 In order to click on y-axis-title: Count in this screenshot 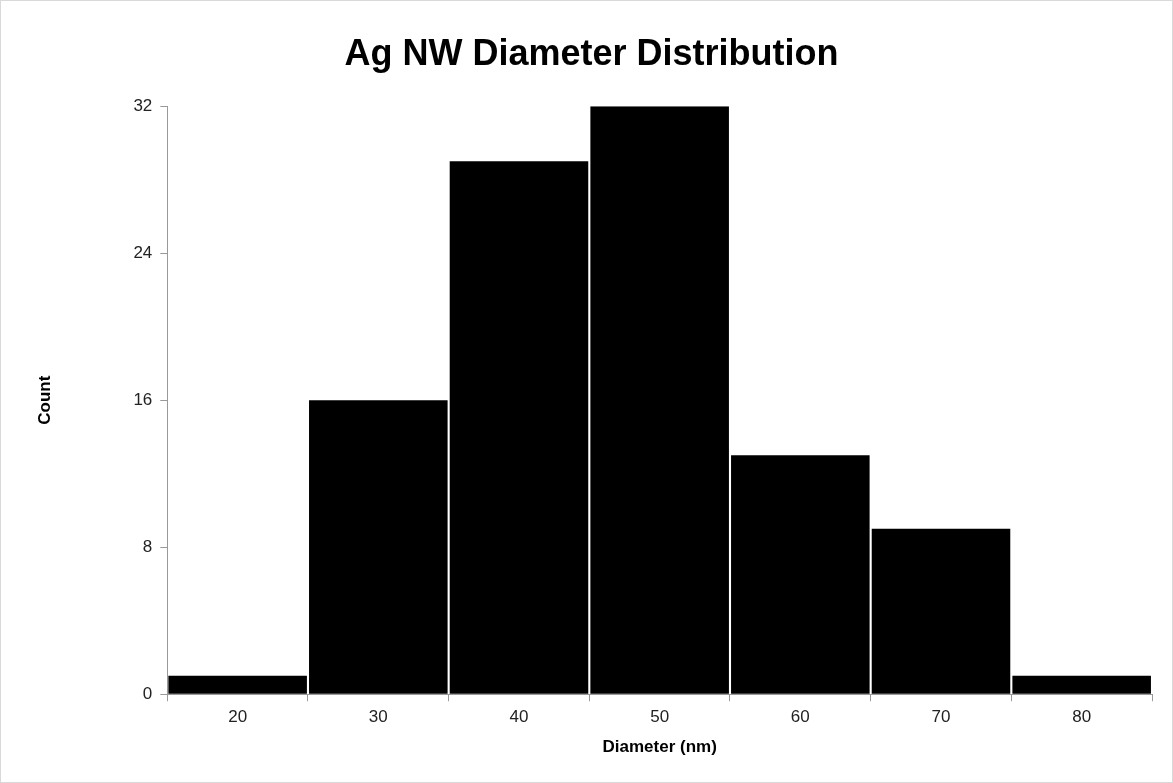, I will do `click(44, 400)`.